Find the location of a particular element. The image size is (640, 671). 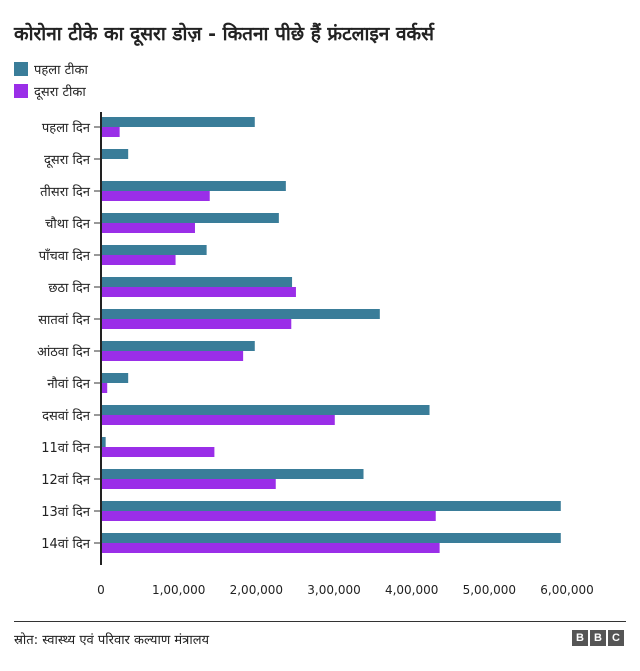

x-tick-label: 1,00,000 is located at coordinates (178, 590).